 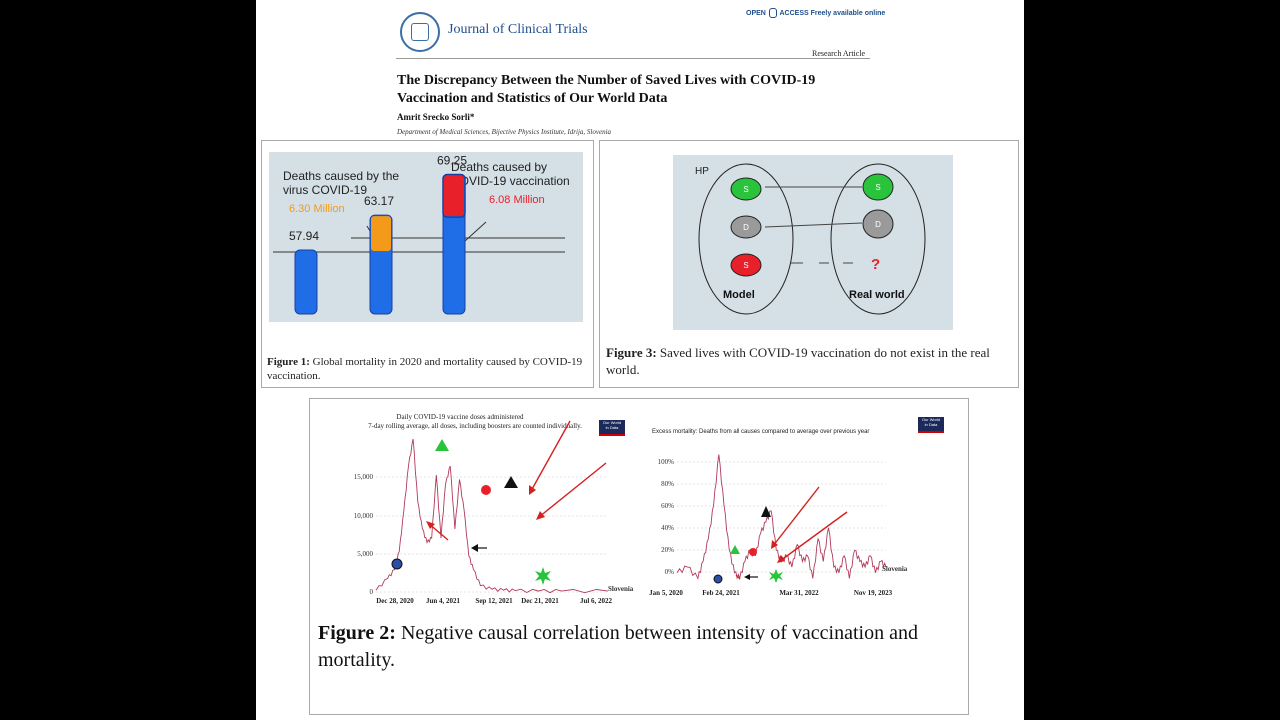 What do you see at coordinates (633, 58) in the screenshot?
I see `header-rule` at bounding box center [633, 58].